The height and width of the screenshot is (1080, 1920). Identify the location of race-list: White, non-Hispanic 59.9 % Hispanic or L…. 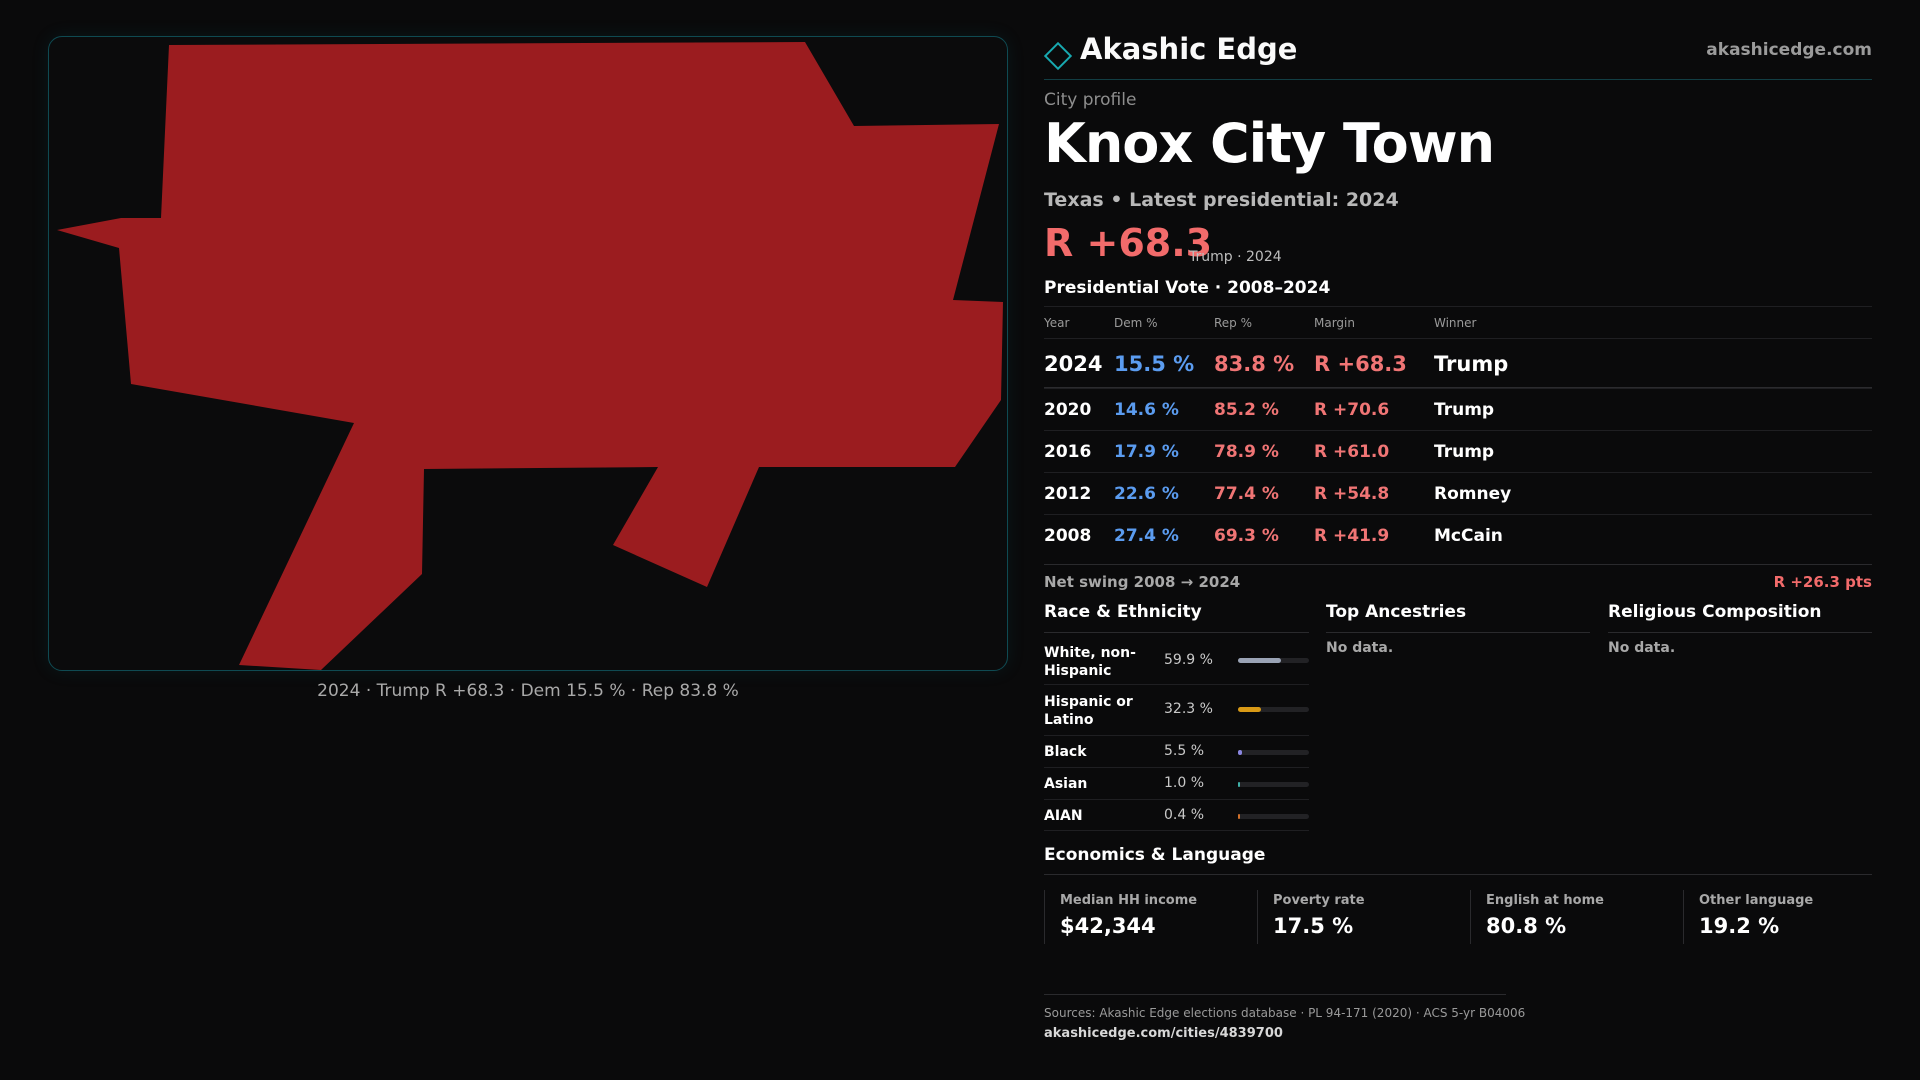
(1176, 732).